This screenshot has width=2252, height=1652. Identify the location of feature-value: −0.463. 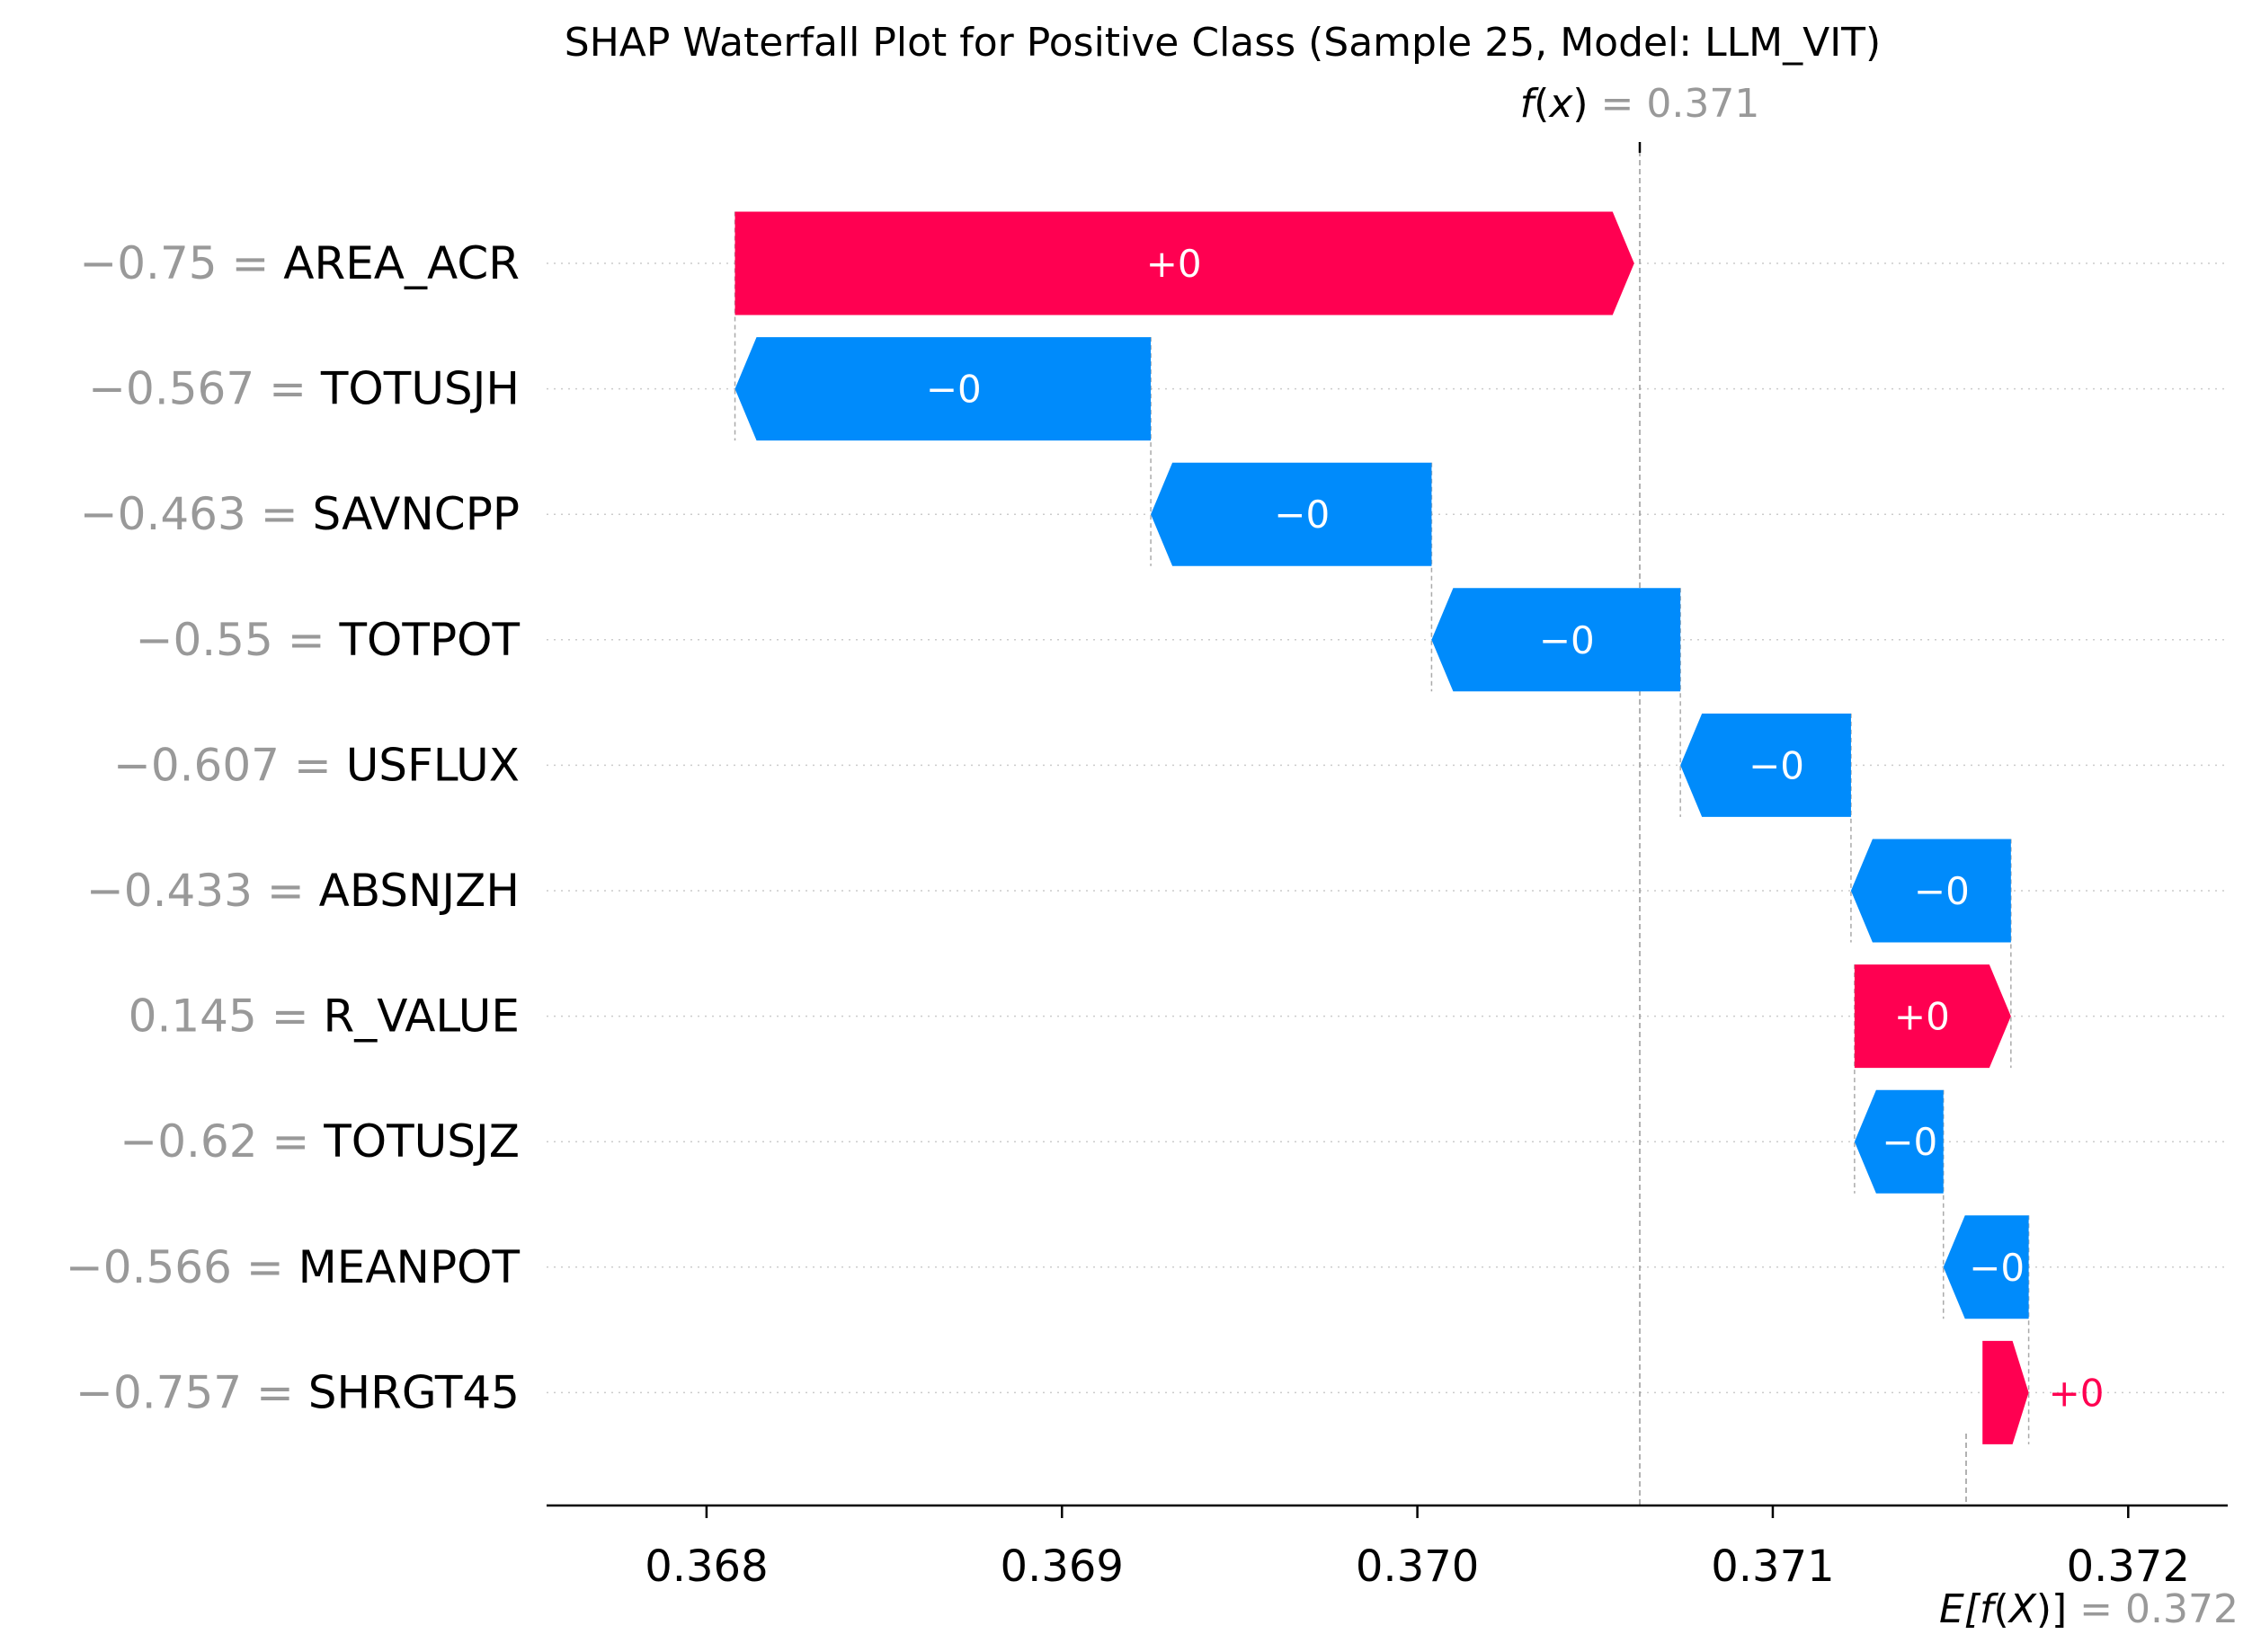
(163, 514).